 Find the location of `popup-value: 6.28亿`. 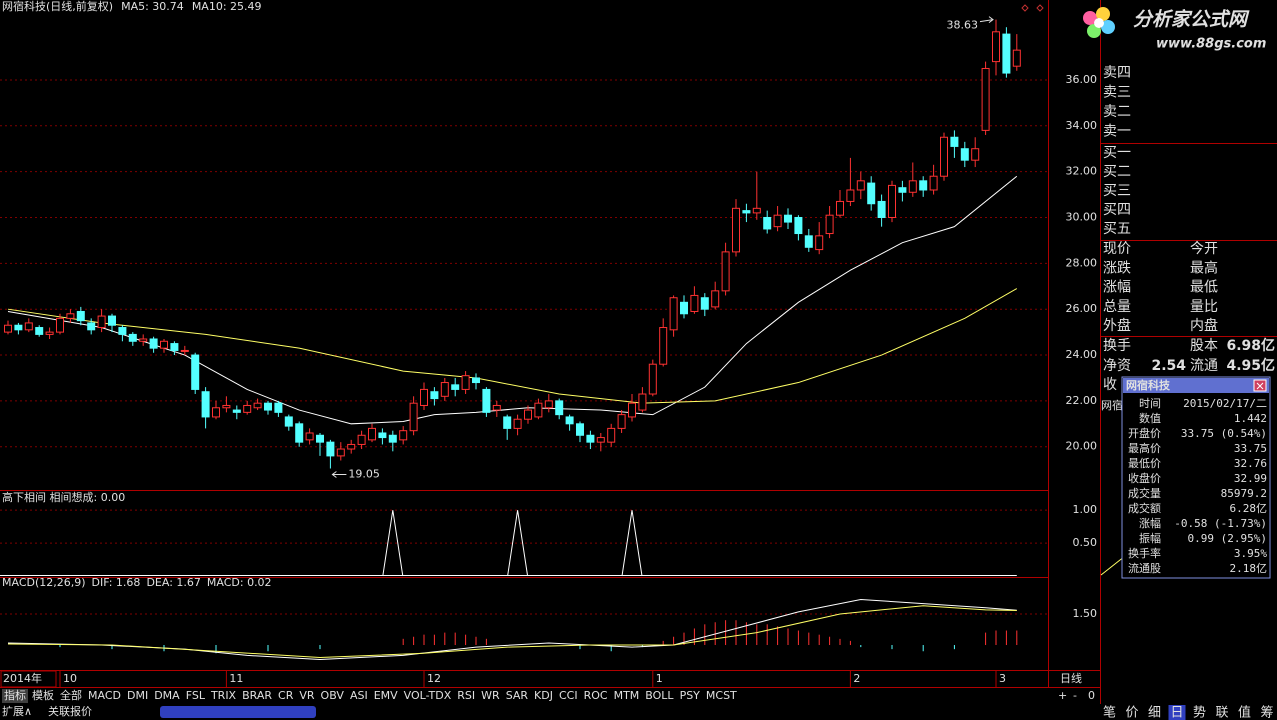

popup-value: 6.28亿 is located at coordinates (1249, 508).